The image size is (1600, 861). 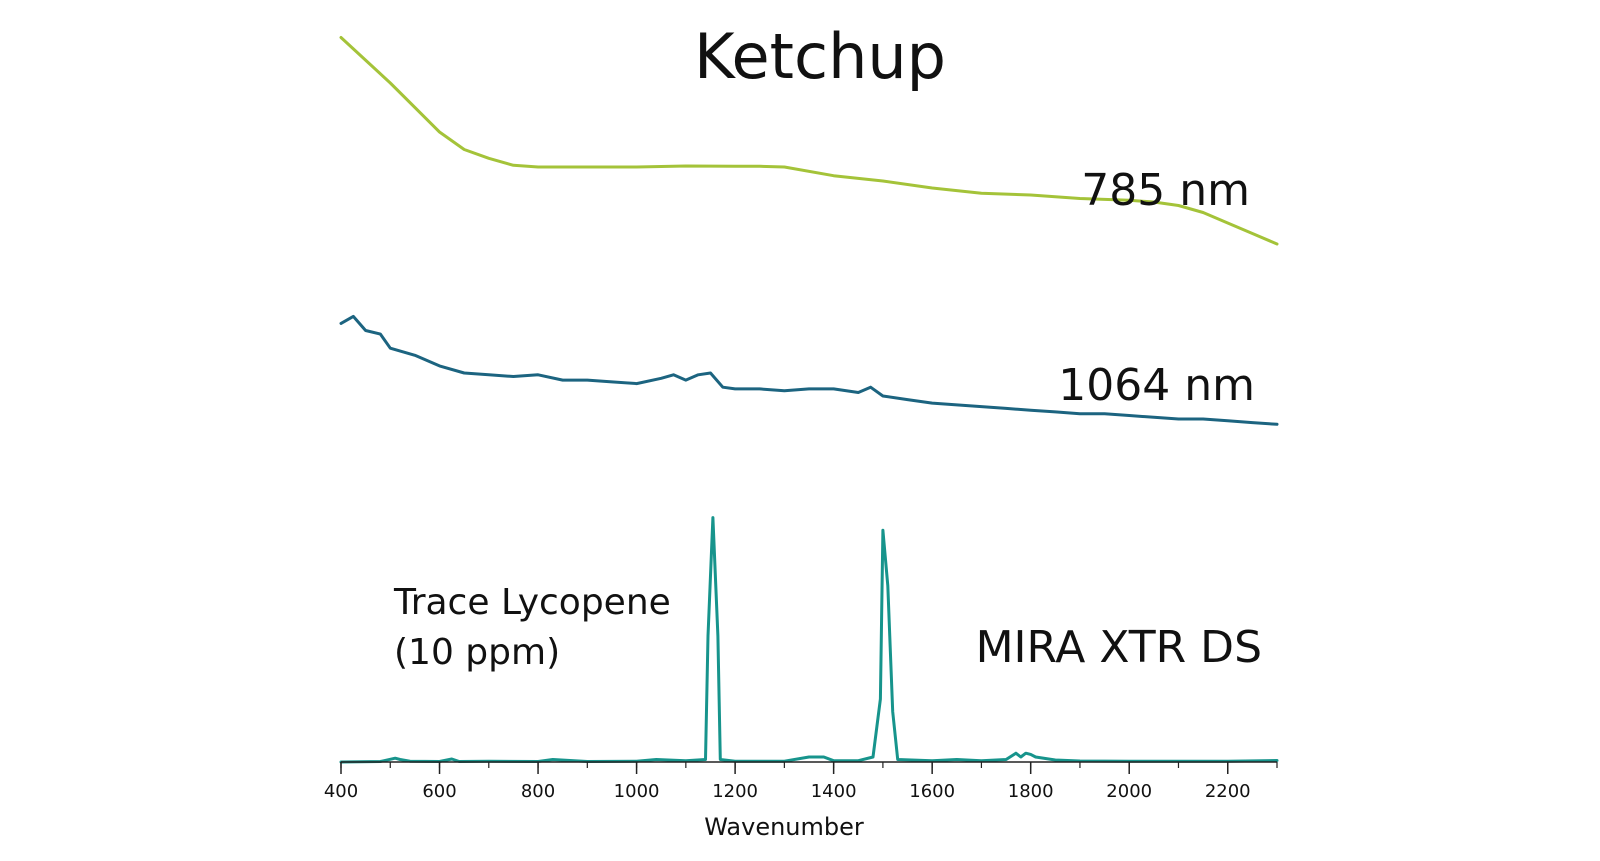 I want to click on x-axis-ticks: 400 600 800 1000 1200 1400 1600 1800 2000 2200, so click(x=801, y=782).